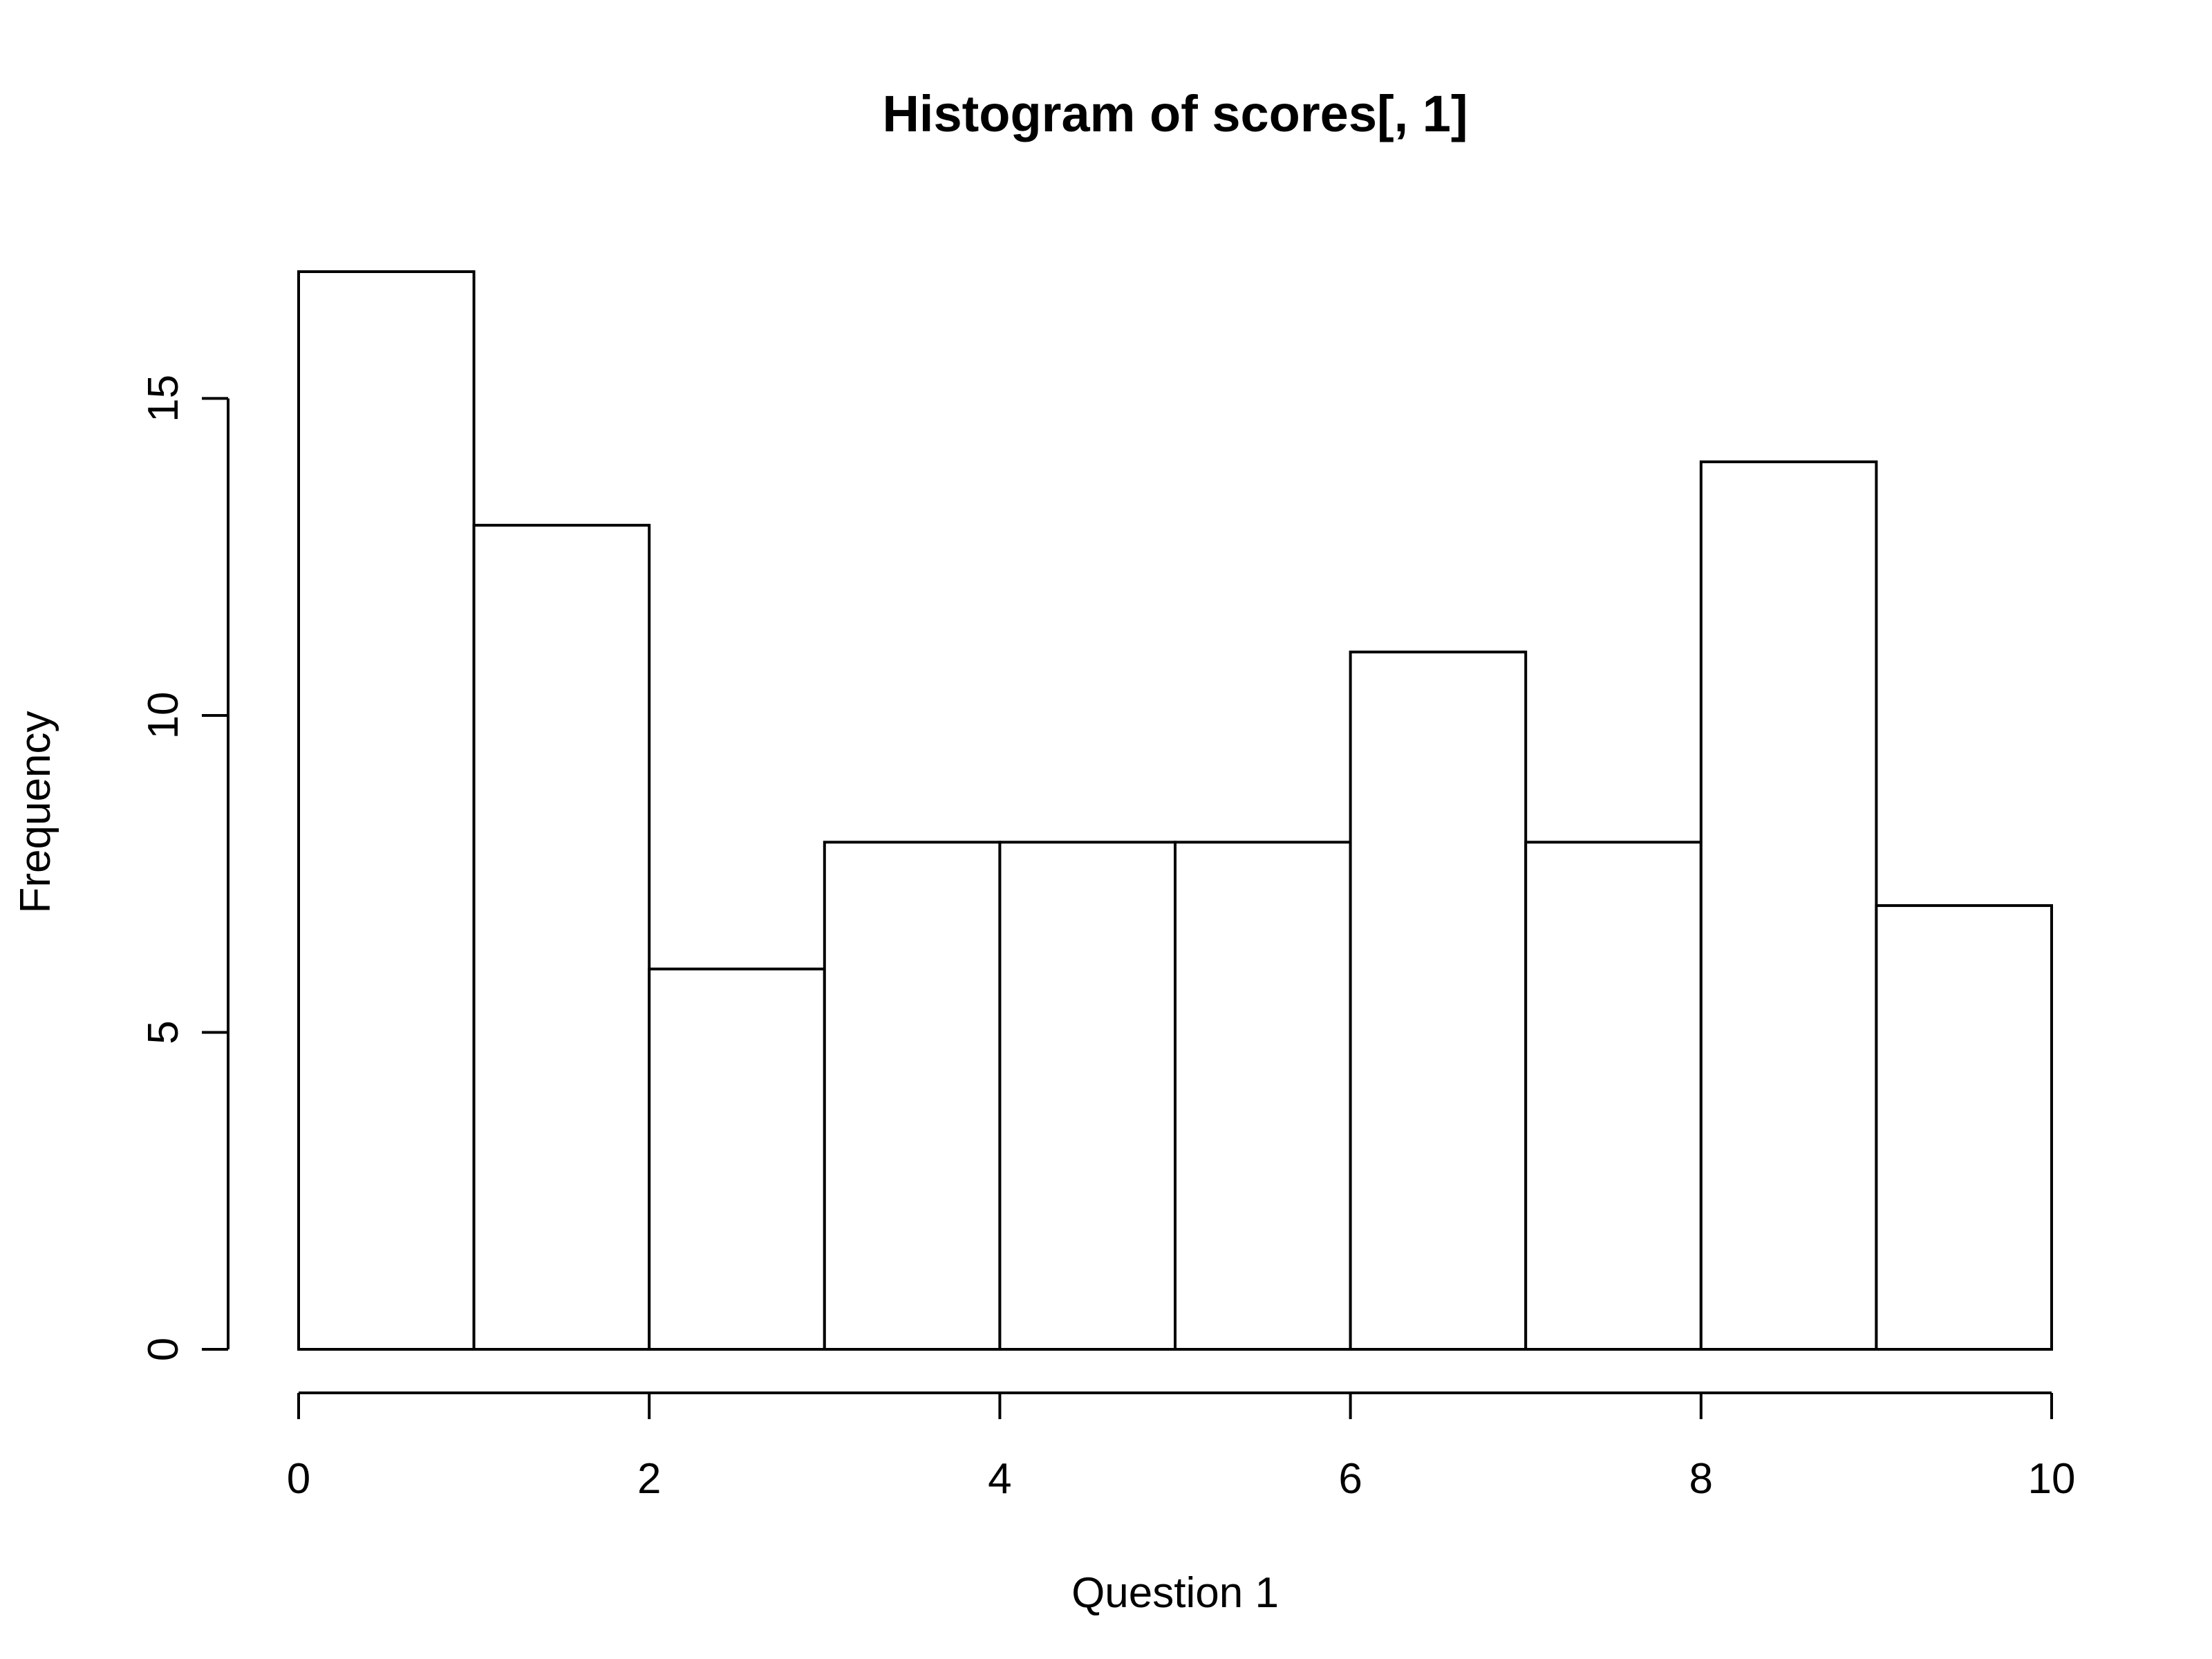  Describe the element at coordinates (1181, 1447) in the screenshot. I see `x-axis: 0 2 4 6 8 10` at that location.